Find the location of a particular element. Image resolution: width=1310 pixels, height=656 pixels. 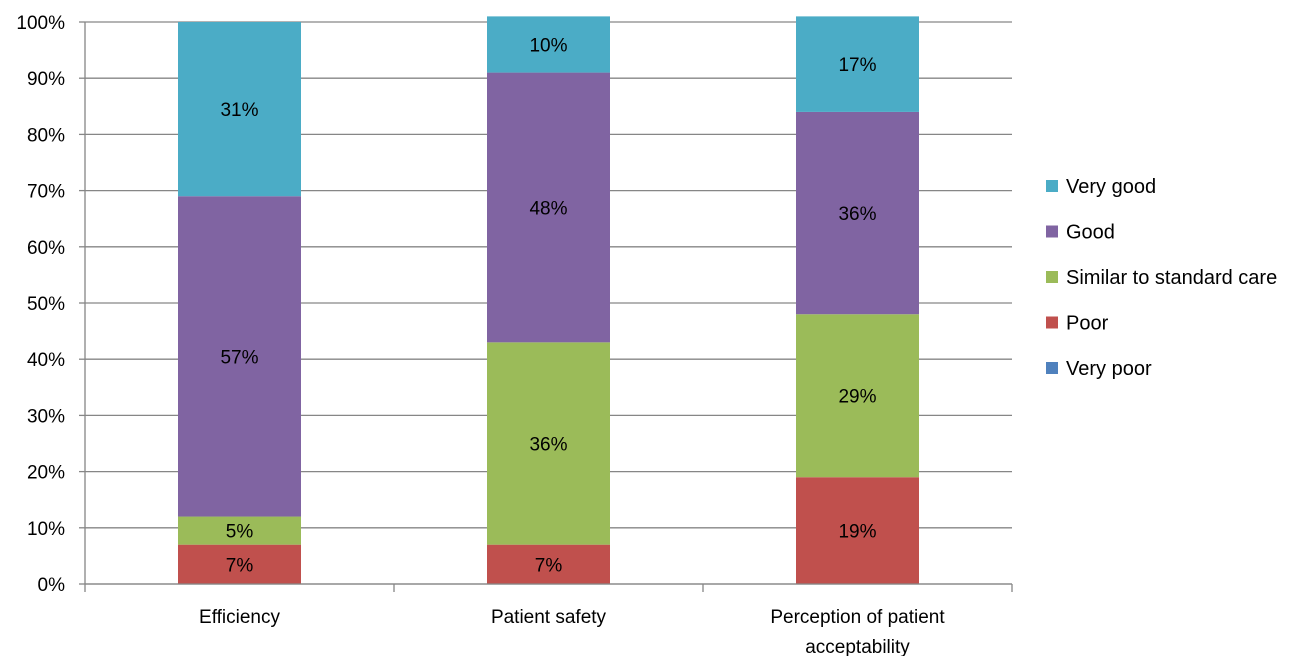

y-tick-label: 50% is located at coordinates (46, 304).